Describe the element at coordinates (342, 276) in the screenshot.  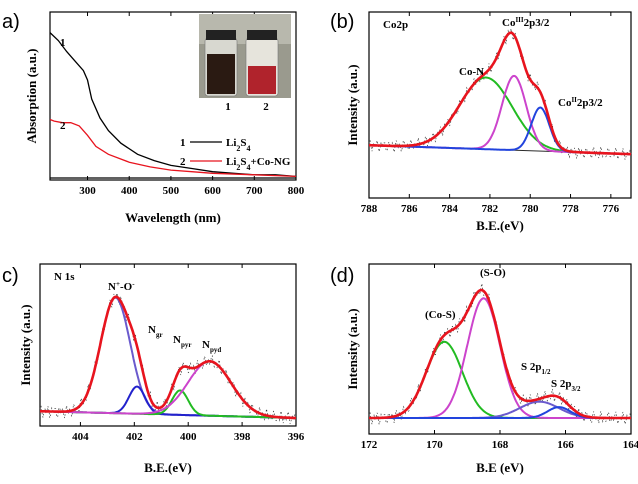
I see `panel-label: (d)` at that location.